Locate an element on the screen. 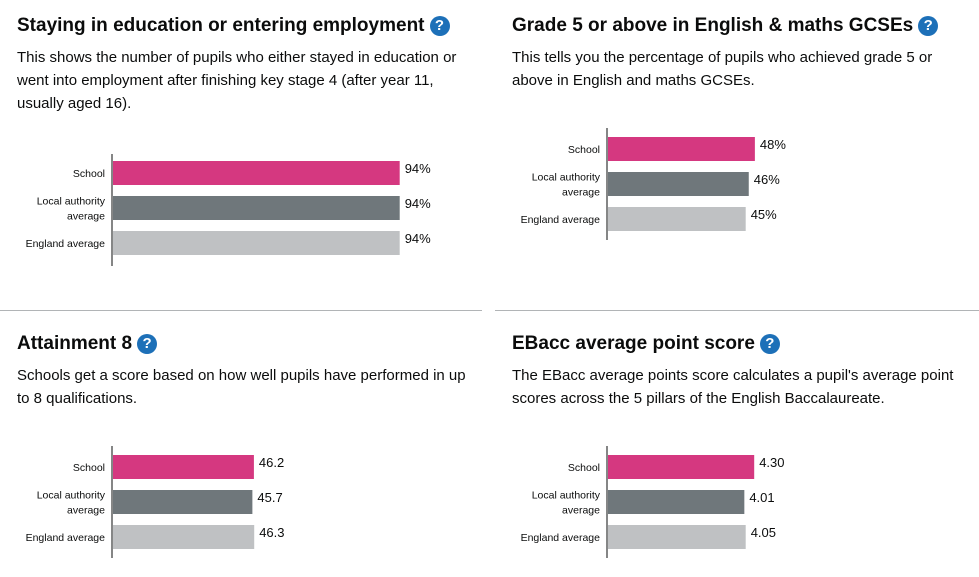 This screenshot has height=577, width=979. value-label: 45% is located at coordinates (764, 214).